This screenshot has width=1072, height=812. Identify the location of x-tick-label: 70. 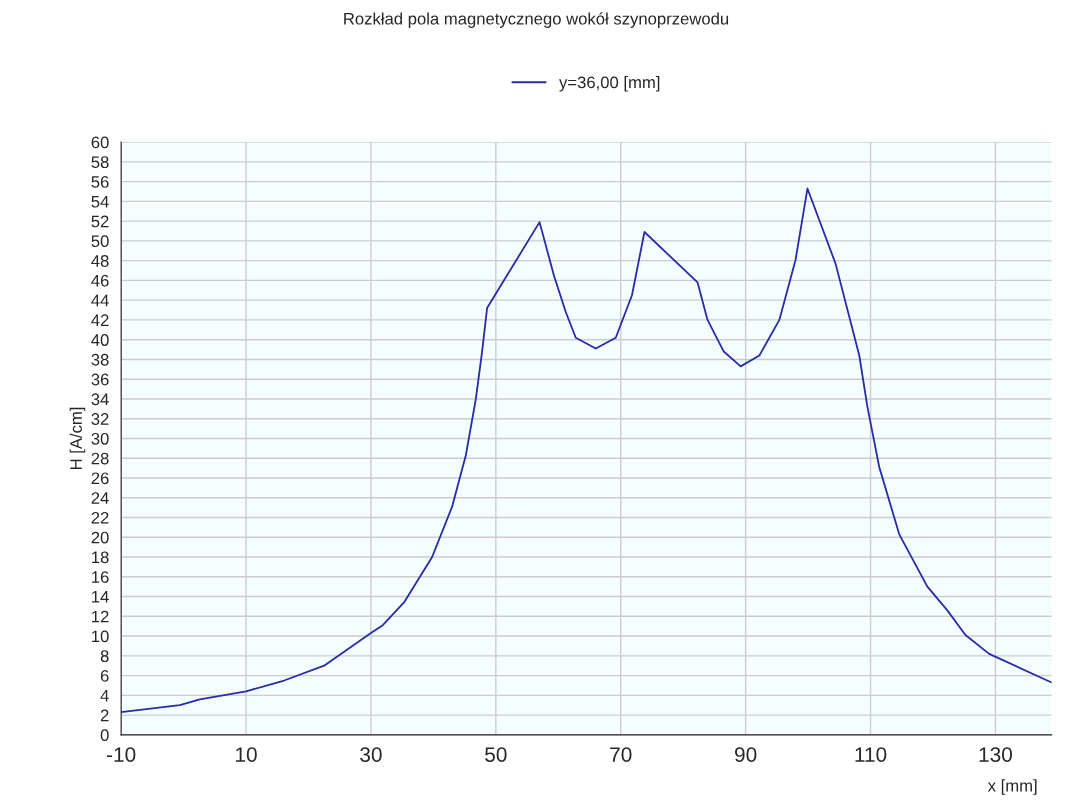
(621, 754).